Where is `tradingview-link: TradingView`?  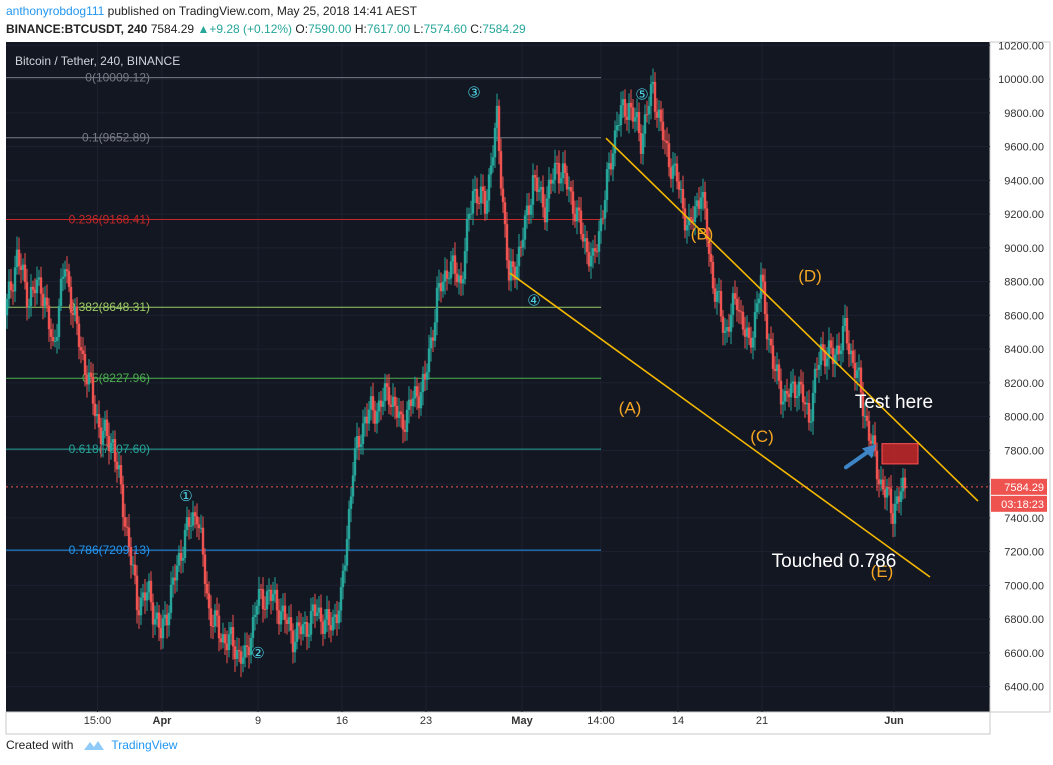 tradingview-link: TradingView is located at coordinates (144, 745).